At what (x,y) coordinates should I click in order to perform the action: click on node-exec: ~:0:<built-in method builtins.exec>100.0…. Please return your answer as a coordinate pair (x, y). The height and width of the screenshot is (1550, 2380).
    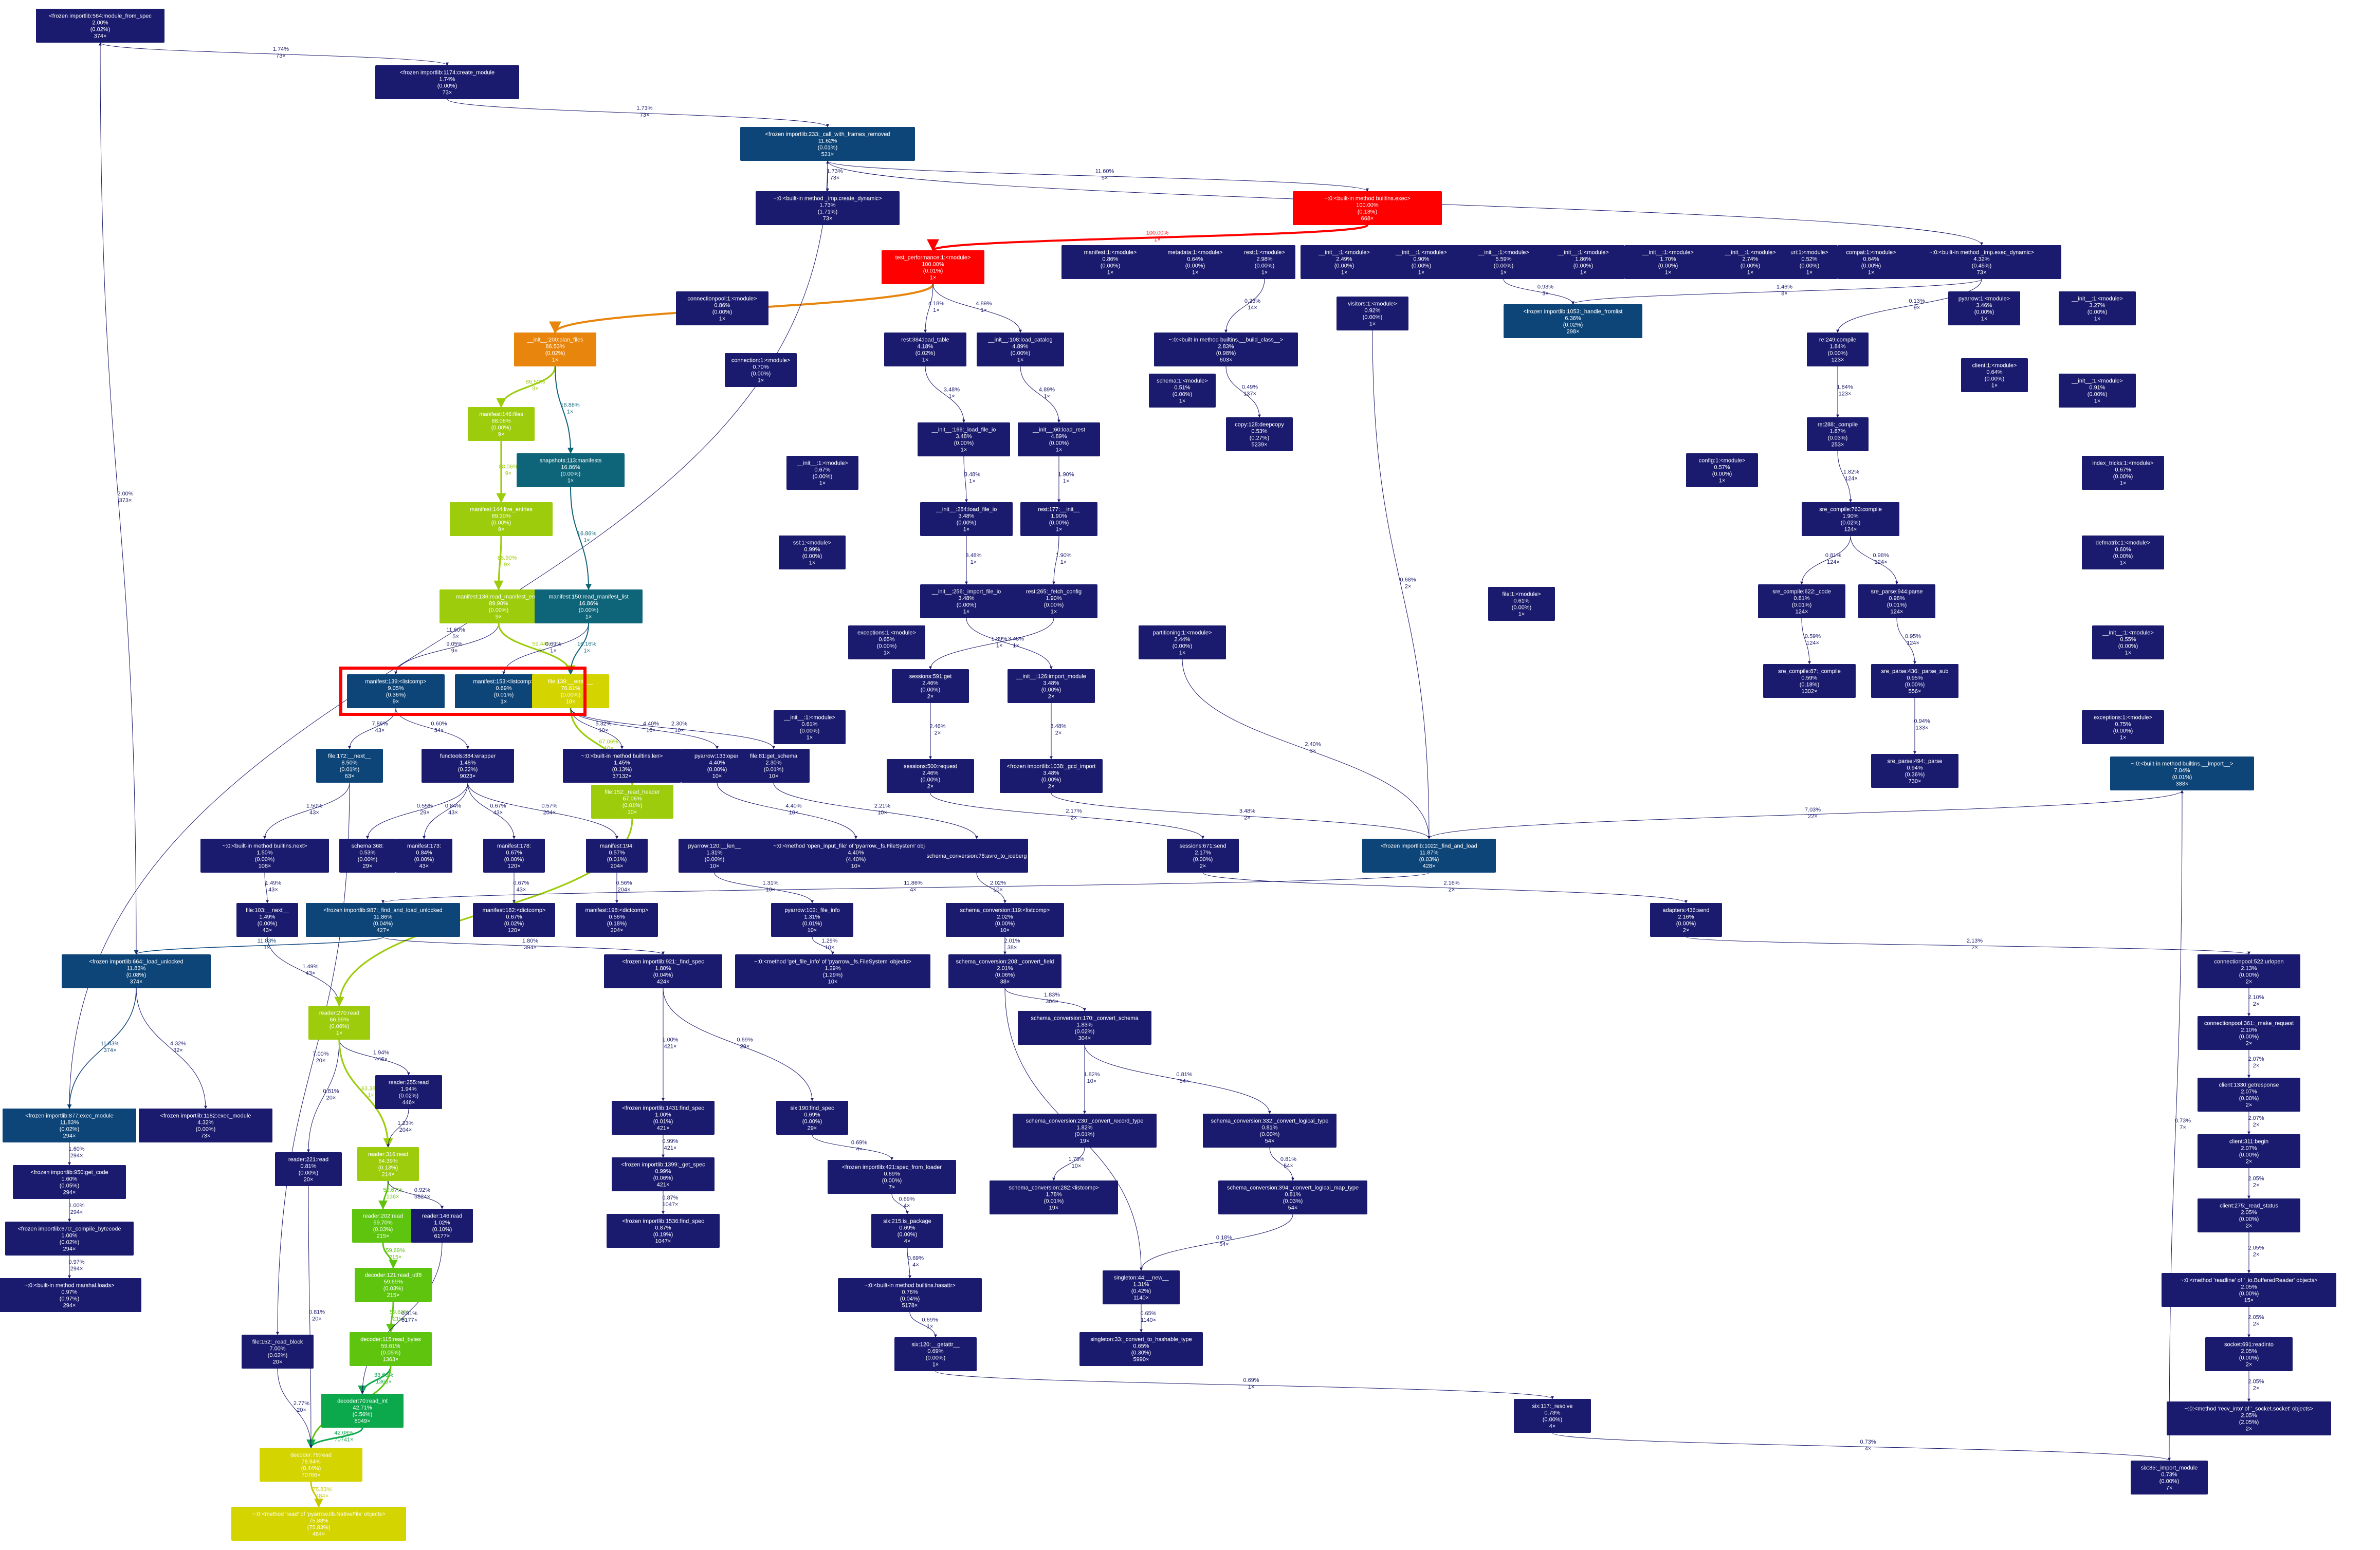
    Looking at the image, I should click on (1367, 208).